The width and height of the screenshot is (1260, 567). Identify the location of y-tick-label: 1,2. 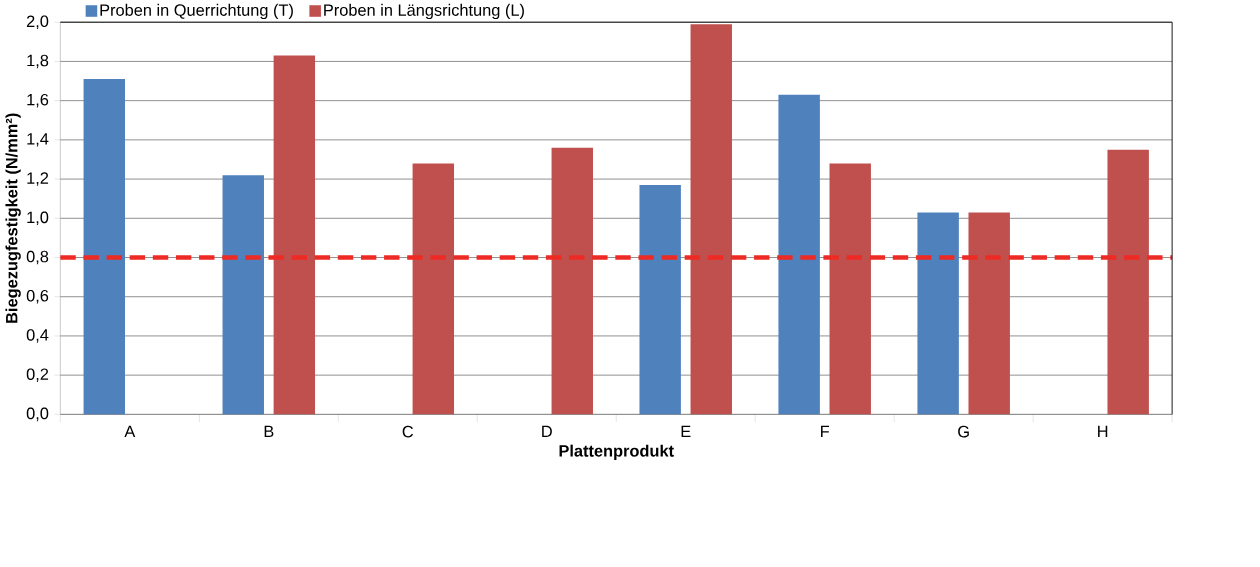
(38, 179).